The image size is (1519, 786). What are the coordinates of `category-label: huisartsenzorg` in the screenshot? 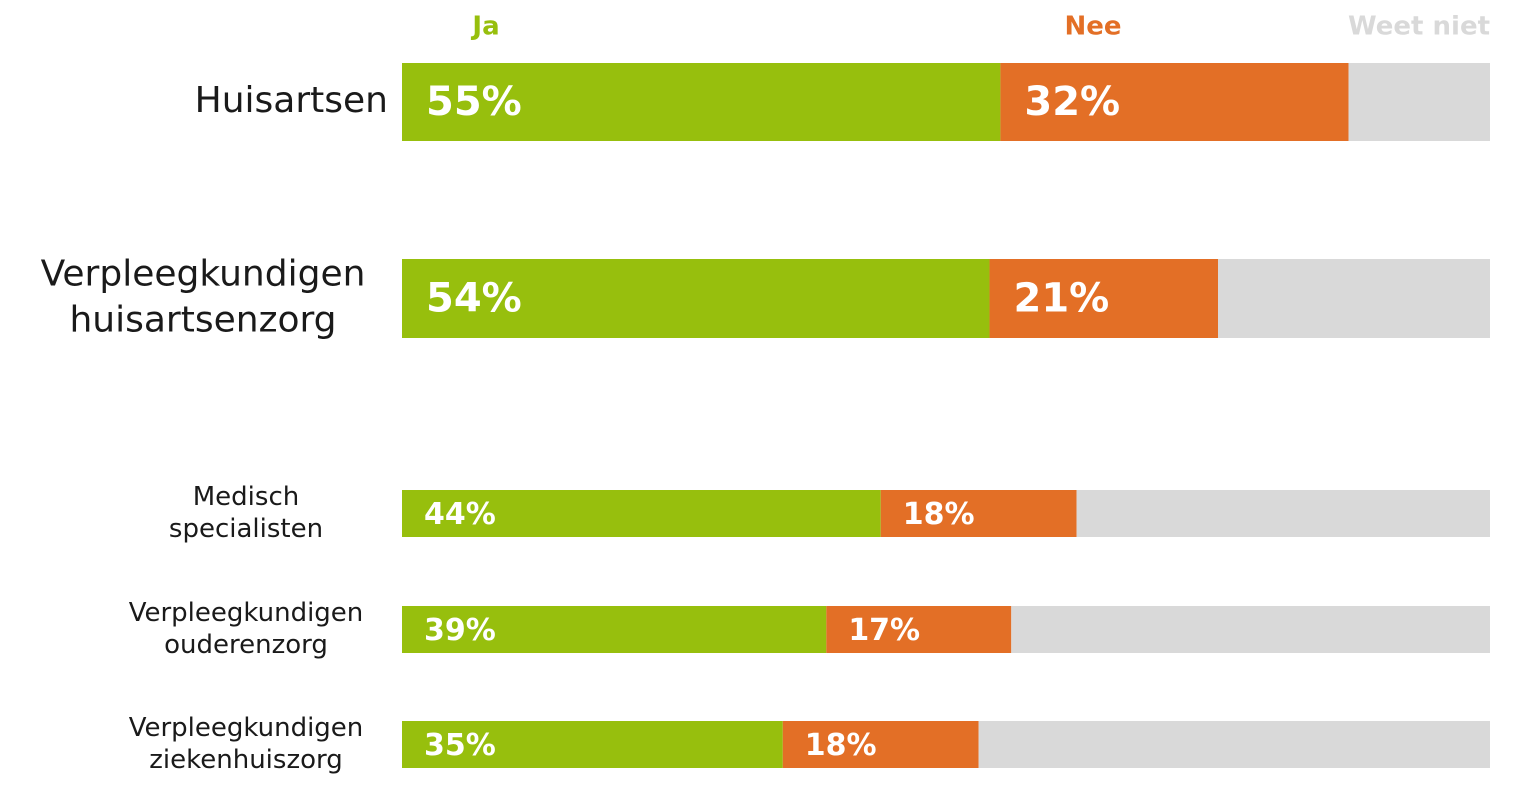 It's located at (202, 320).